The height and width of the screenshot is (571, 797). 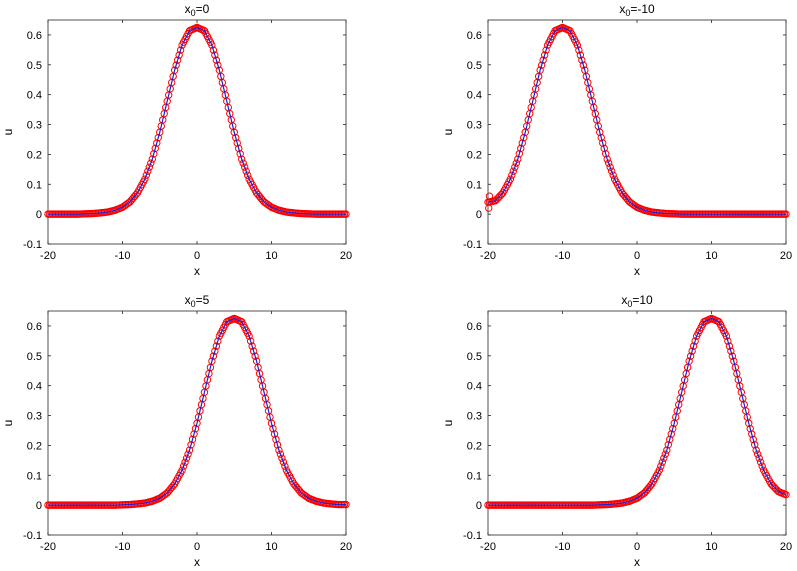 I want to click on y-tick-label: -0.1, so click(x=32, y=245).